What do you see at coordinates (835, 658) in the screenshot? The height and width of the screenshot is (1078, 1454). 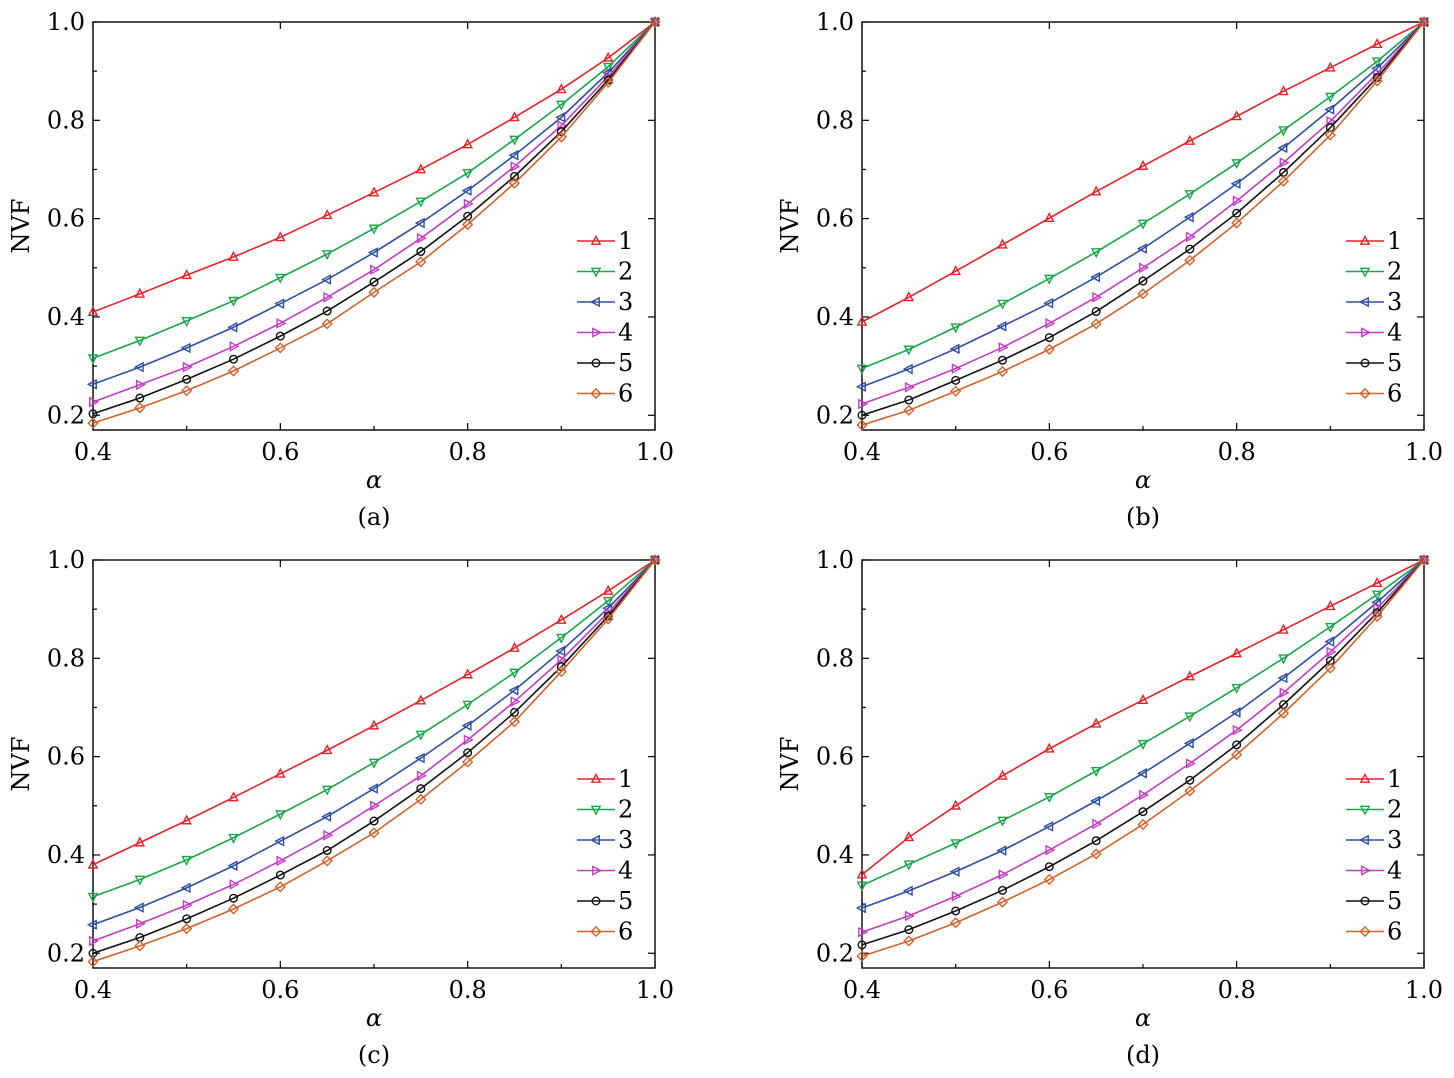 I see `y-tick-label: 0.8` at bounding box center [835, 658].